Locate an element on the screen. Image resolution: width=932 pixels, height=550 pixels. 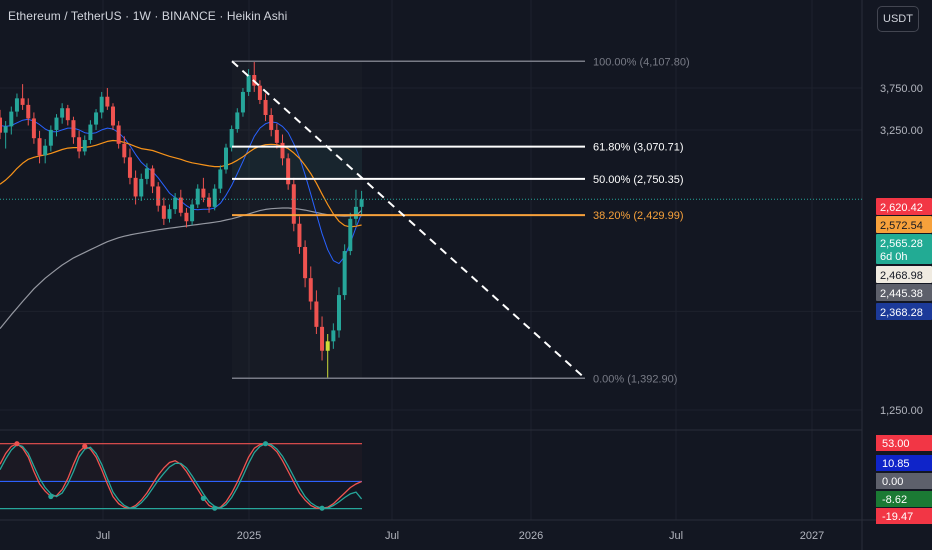
currency-button: USDT is located at coordinates (898, 19).